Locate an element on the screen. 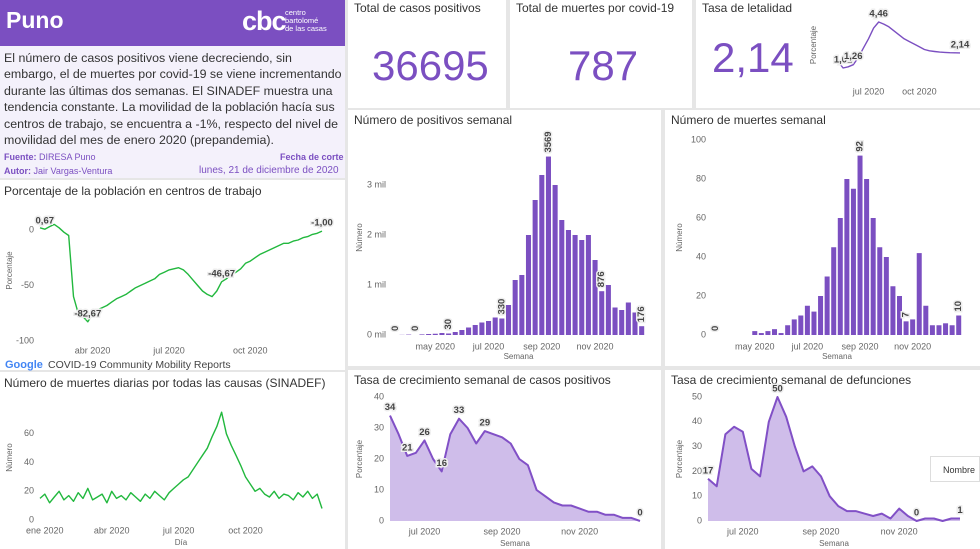  logo-line: centro is located at coordinates (295, 12).